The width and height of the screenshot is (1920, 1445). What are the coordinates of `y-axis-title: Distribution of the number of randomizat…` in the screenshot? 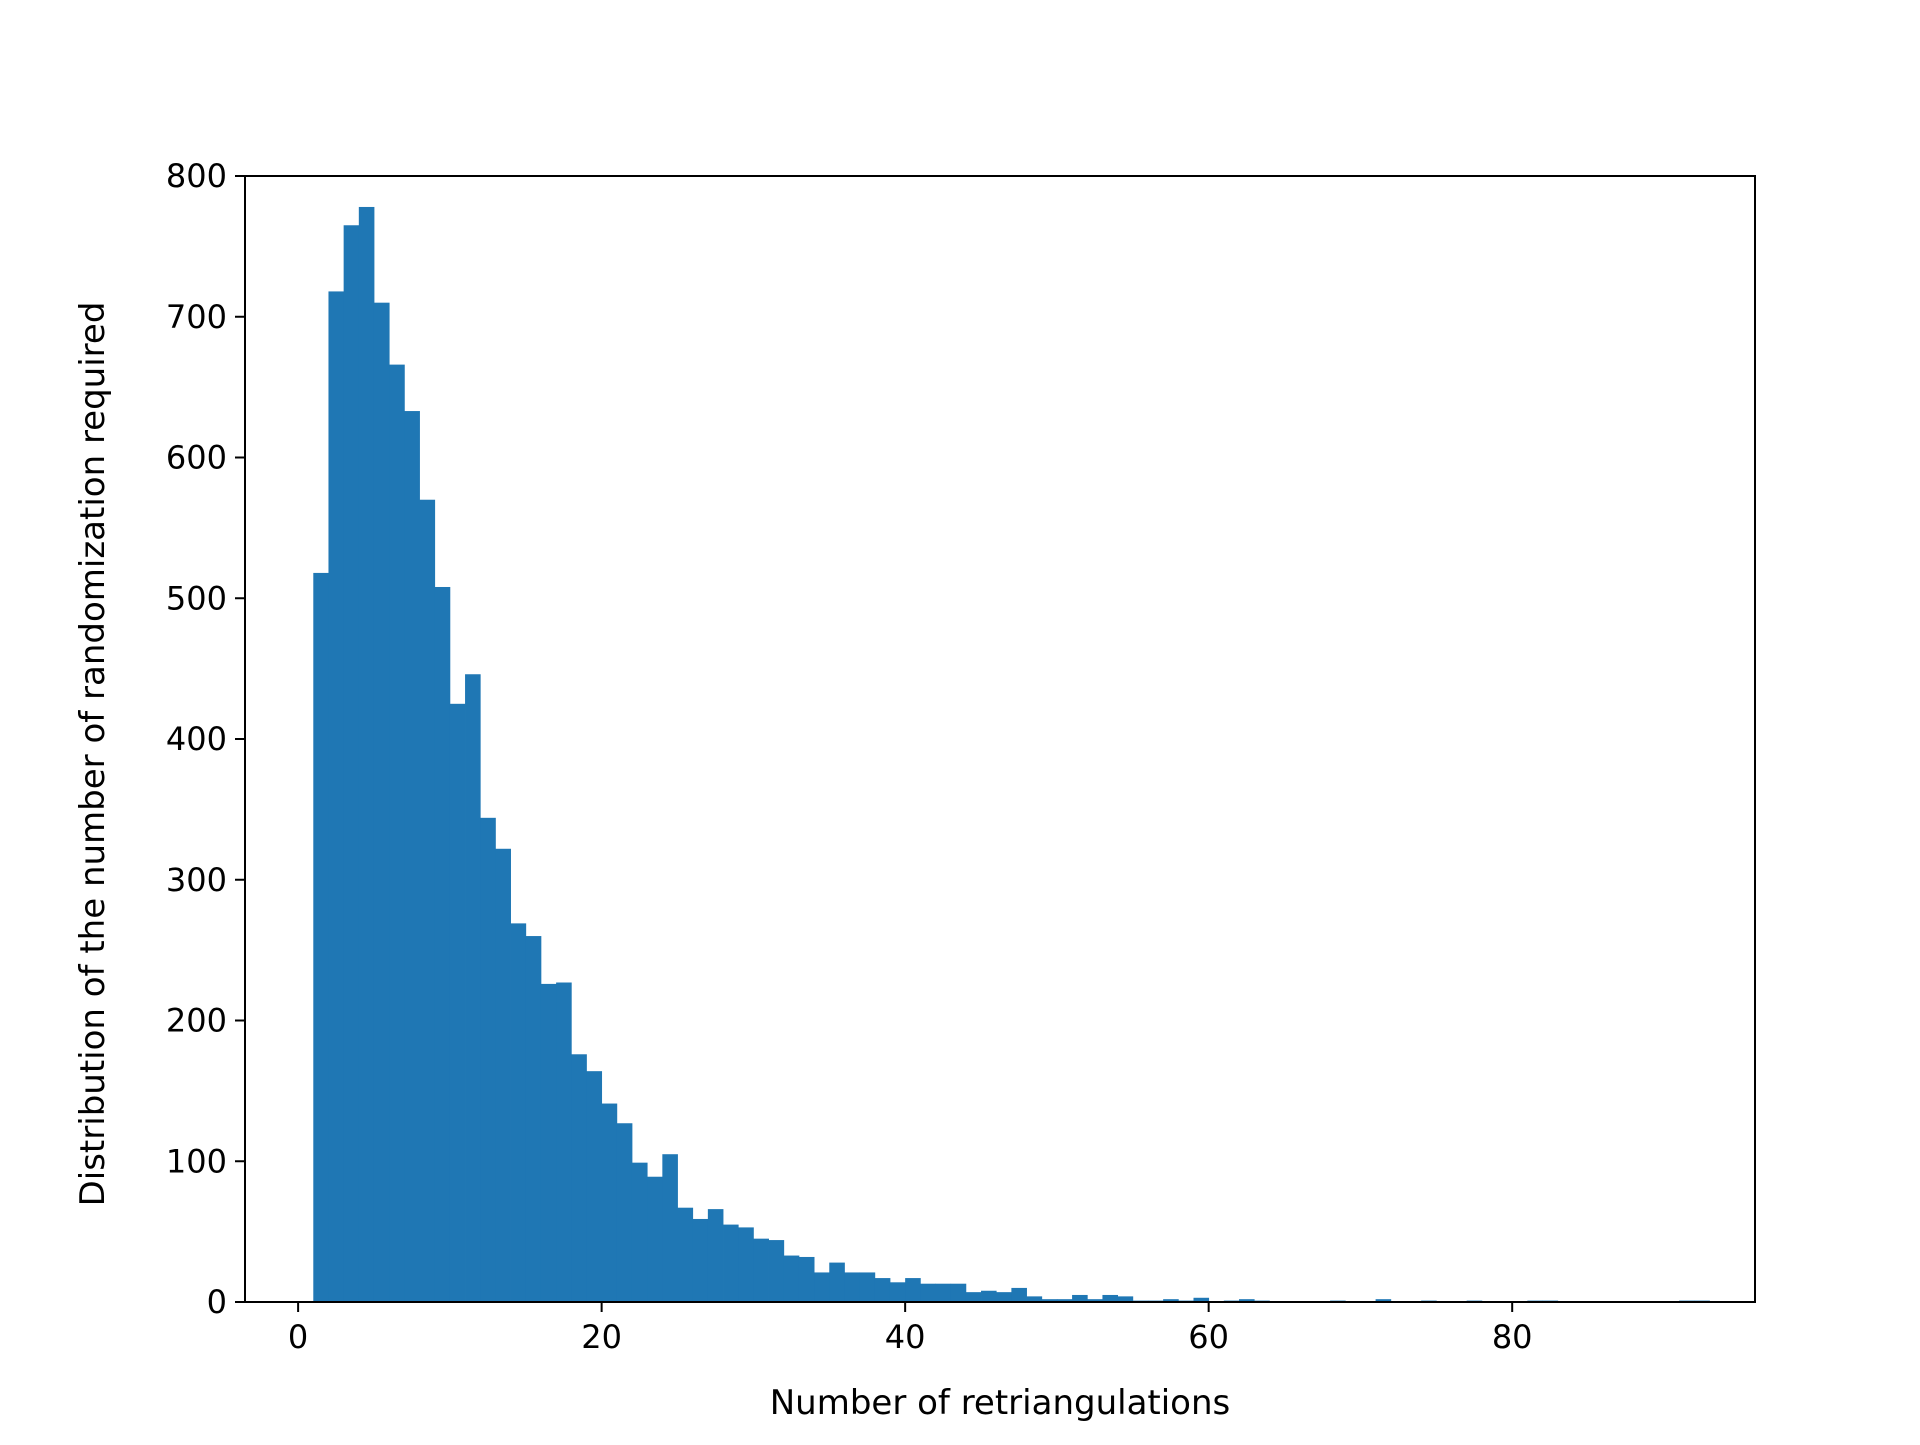 It's located at (93, 754).